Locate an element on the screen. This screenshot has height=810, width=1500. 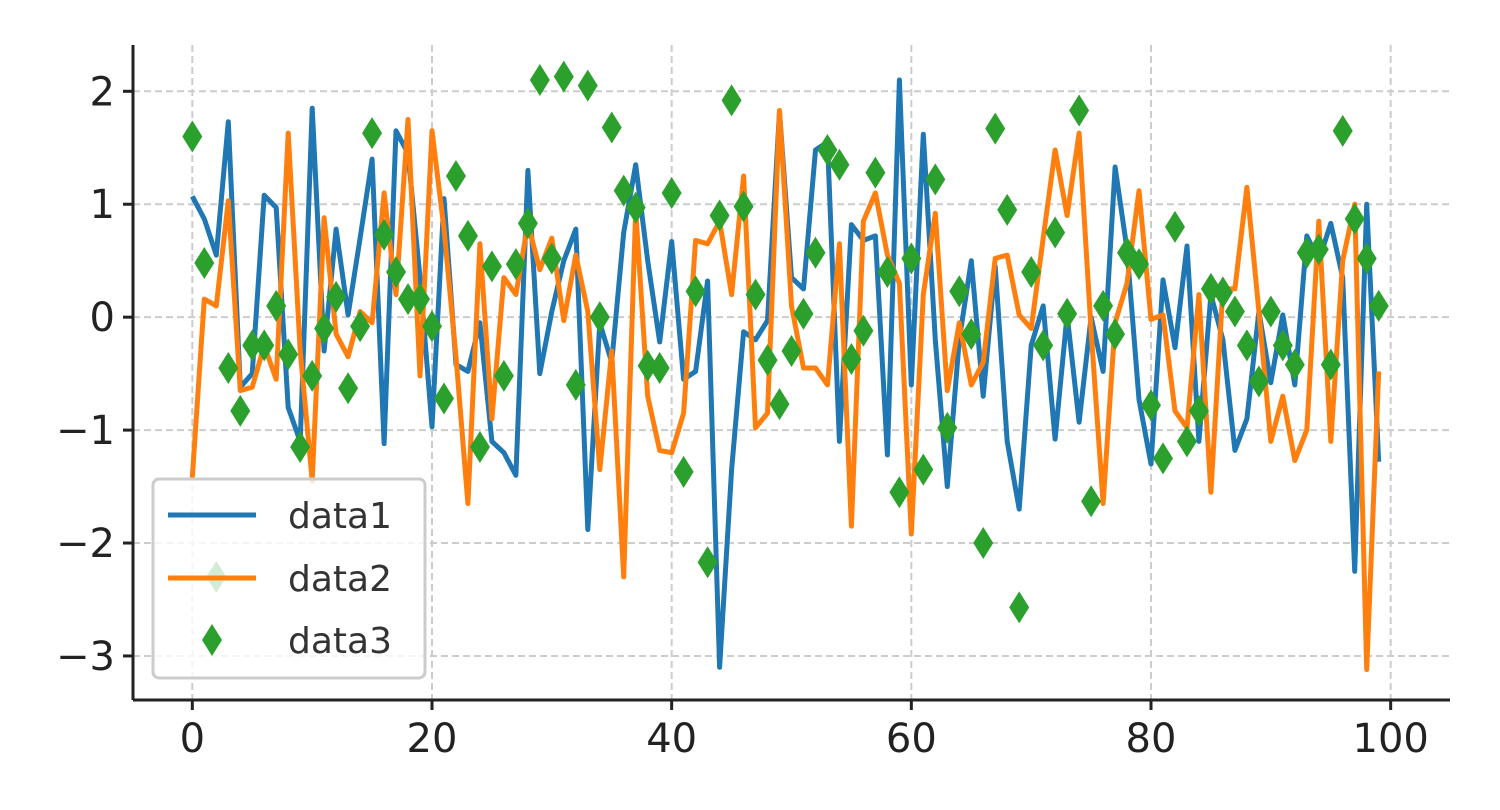
legend-label-data1: data1 is located at coordinates (340, 516).